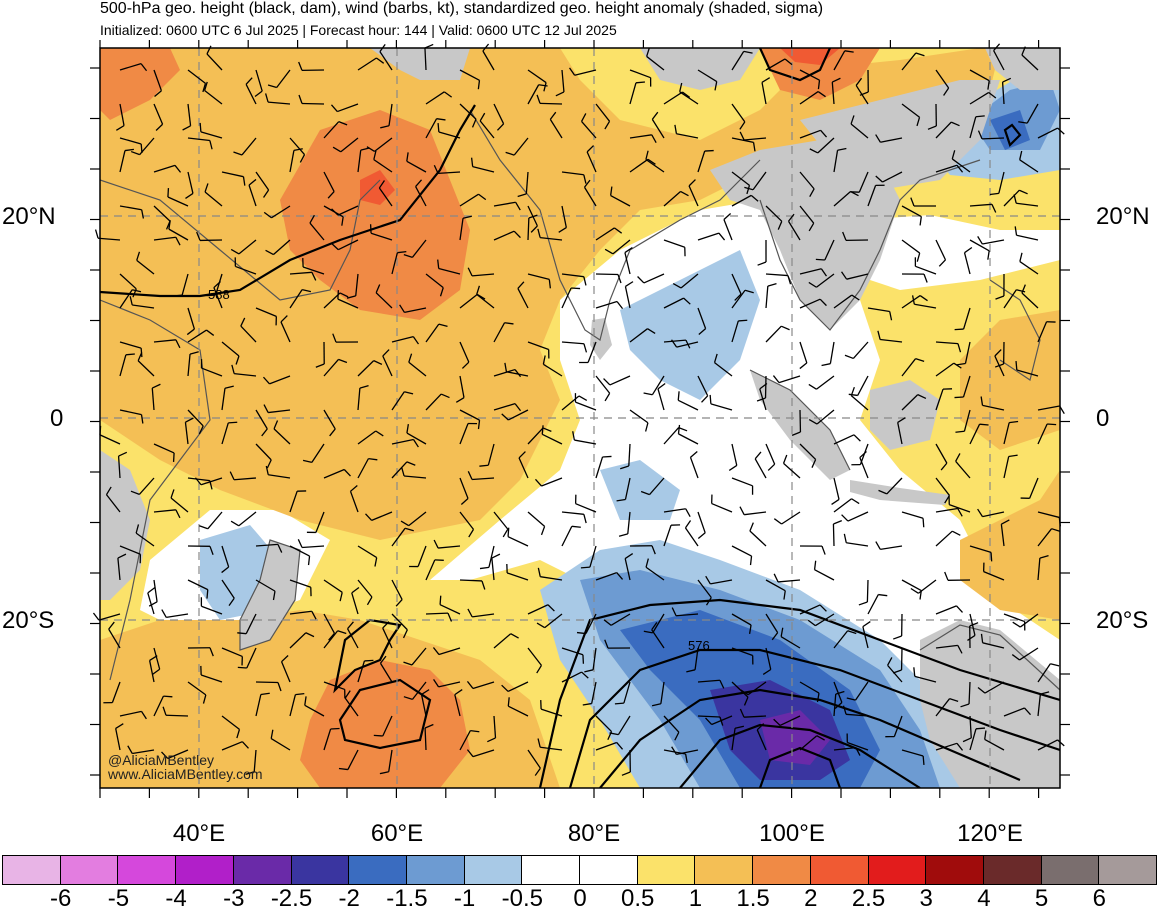 The height and width of the screenshot is (913, 1160). Describe the element at coordinates (1010, 545) in the screenshot. I see `anomaly-positive-1-east` at that location.